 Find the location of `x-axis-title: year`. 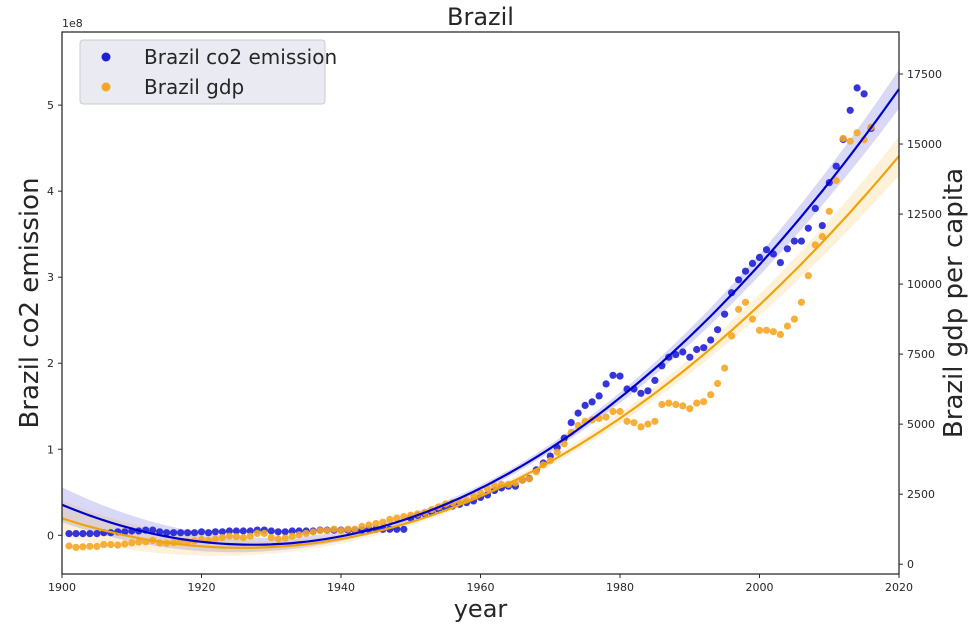

x-axis-title: year is located at coordinates (481, 609).